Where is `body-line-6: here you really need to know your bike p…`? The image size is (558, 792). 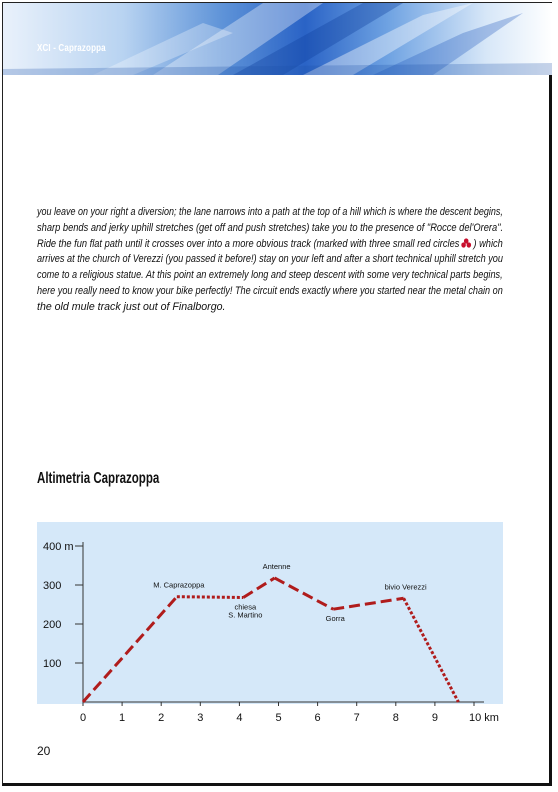
body-line-6: here you really need to know your bike p… is located at coordinates (270, 290).